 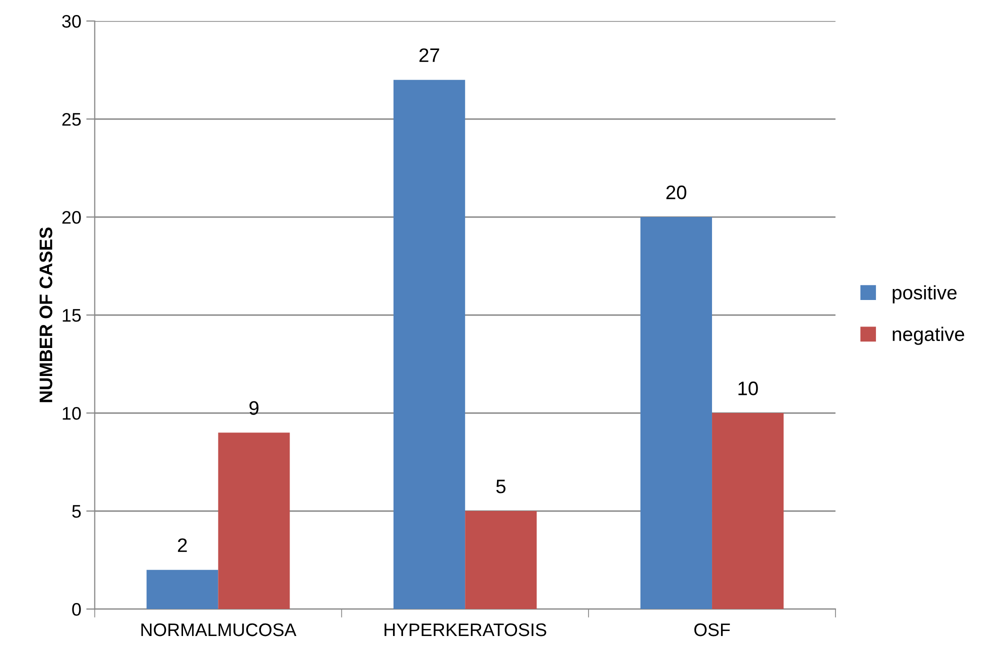 What do you see at coordinates (928, 335) in the screenshot?
I see `legend-label: negative` at bounding box center [928, 335].